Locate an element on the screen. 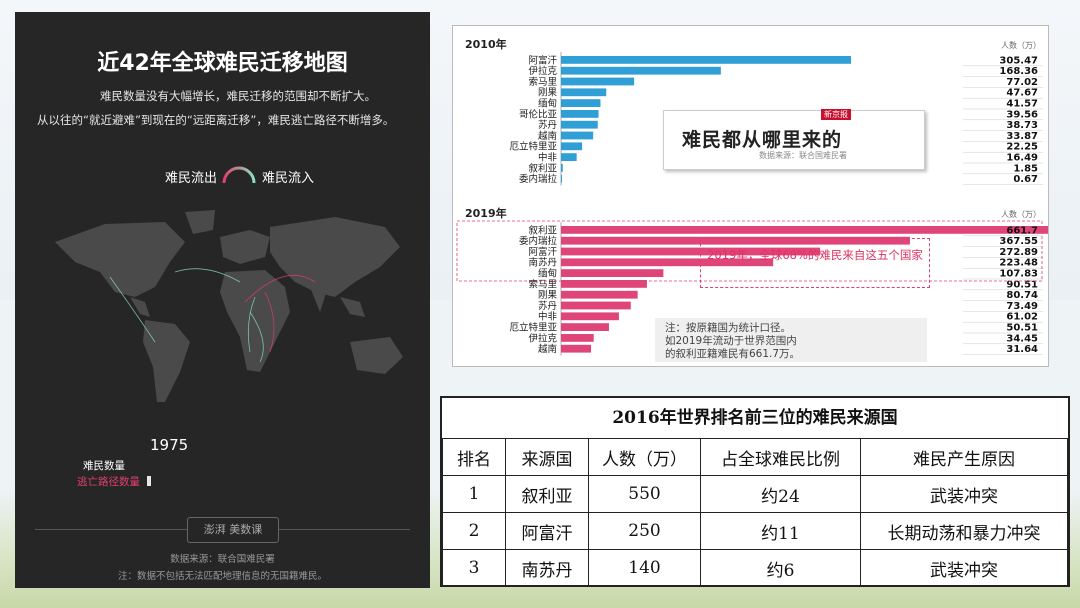 This screenshot has height=608, width=1080. value-label: 107.83 is located at coordinates (1018, 274).